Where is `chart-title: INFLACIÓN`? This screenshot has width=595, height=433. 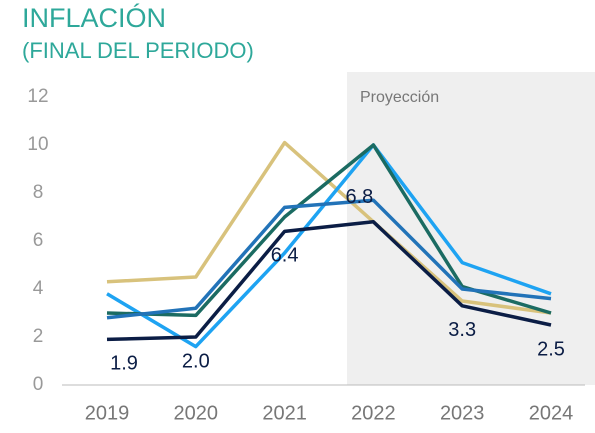
chart-title: INFLACIÓN is located at coordinates (94, 17).